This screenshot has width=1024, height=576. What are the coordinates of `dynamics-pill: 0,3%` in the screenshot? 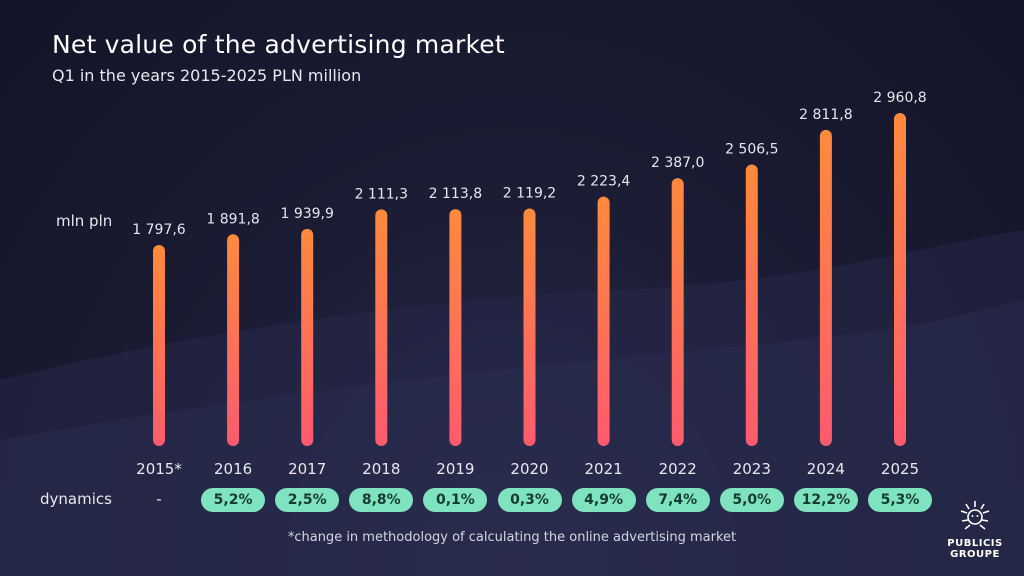 It's located at (529, 500).